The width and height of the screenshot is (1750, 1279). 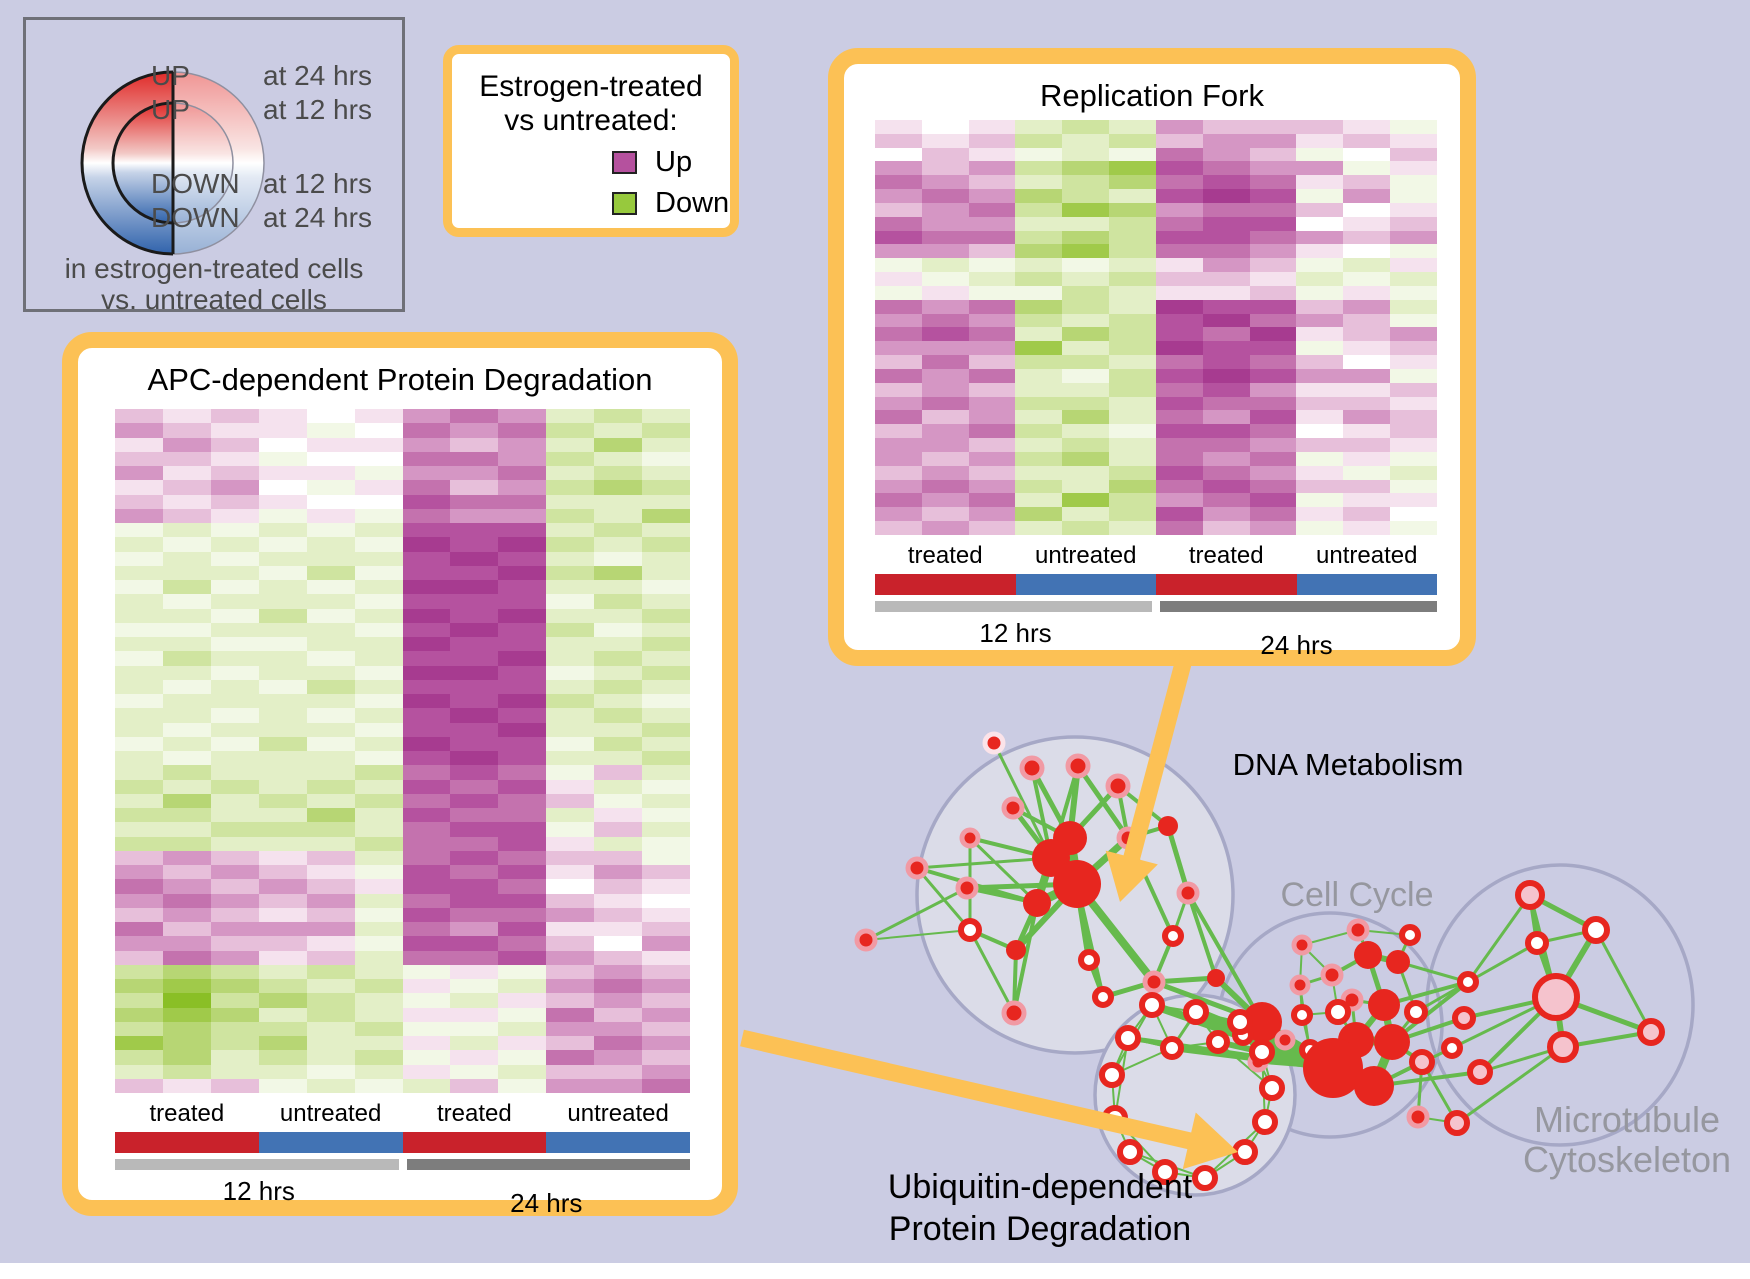 I want to click on arrow-apc-to-ubiquitin-head, so click(x=1210, y=1141).